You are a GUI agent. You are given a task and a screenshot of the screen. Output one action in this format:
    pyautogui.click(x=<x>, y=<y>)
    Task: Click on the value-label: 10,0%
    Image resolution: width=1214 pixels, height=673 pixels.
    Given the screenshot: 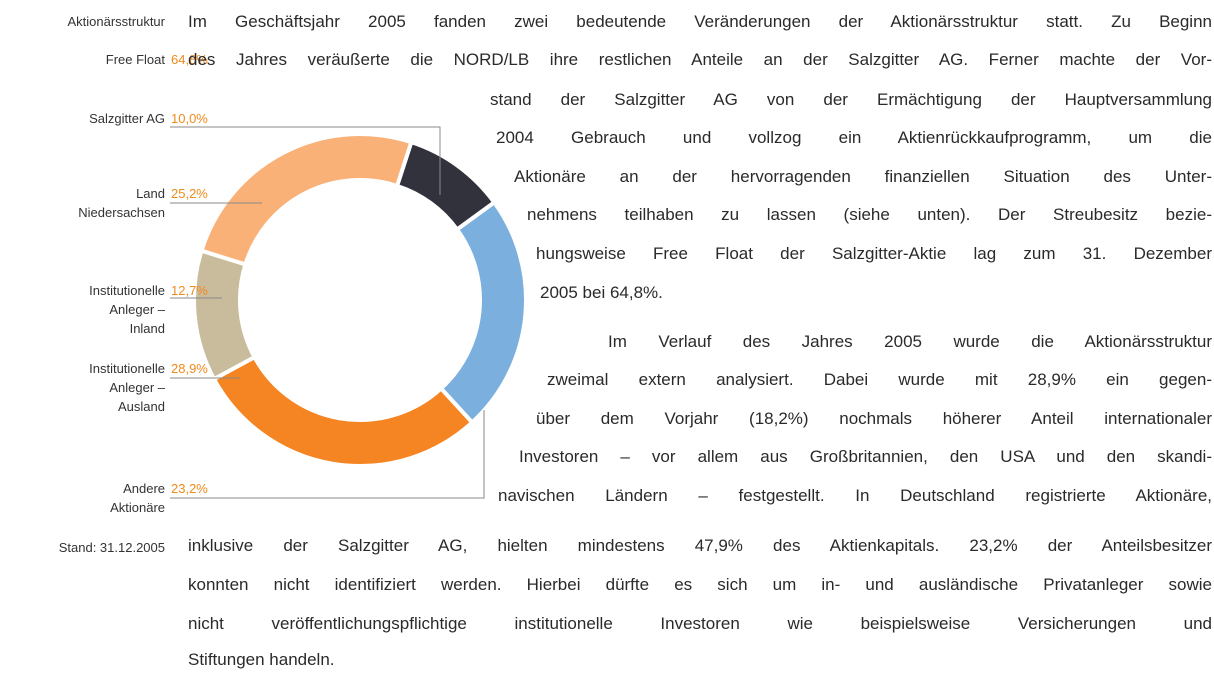 What is the action you would take?
    pyautogui.click(x=189, y=118)
    